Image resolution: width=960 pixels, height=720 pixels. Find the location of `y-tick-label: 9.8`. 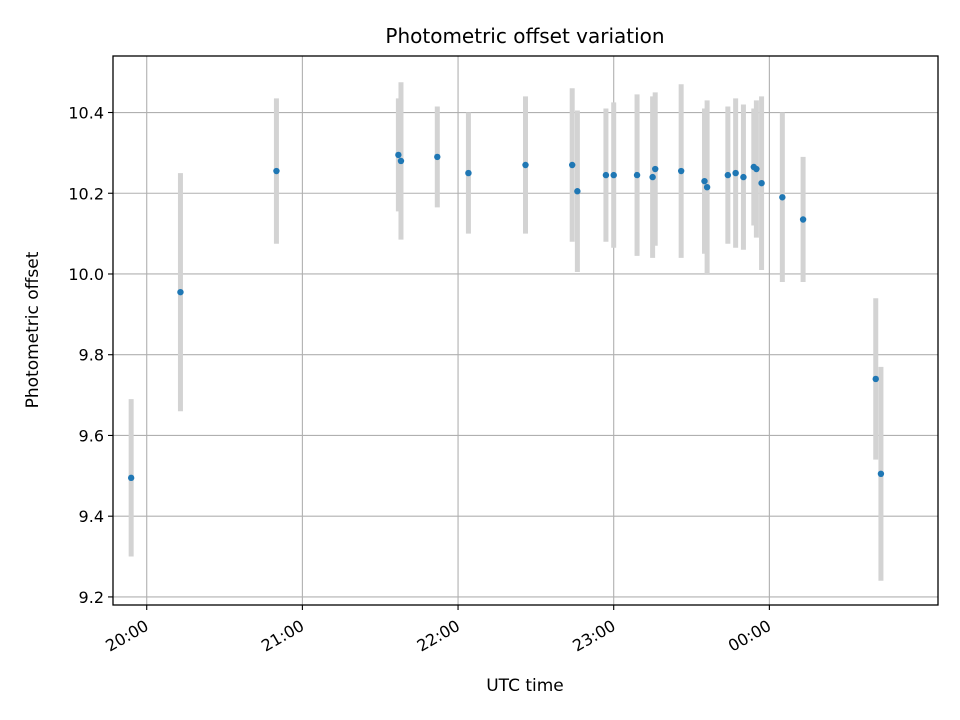

y-tick-label: 9.8 is located at coordinates (91, 355).